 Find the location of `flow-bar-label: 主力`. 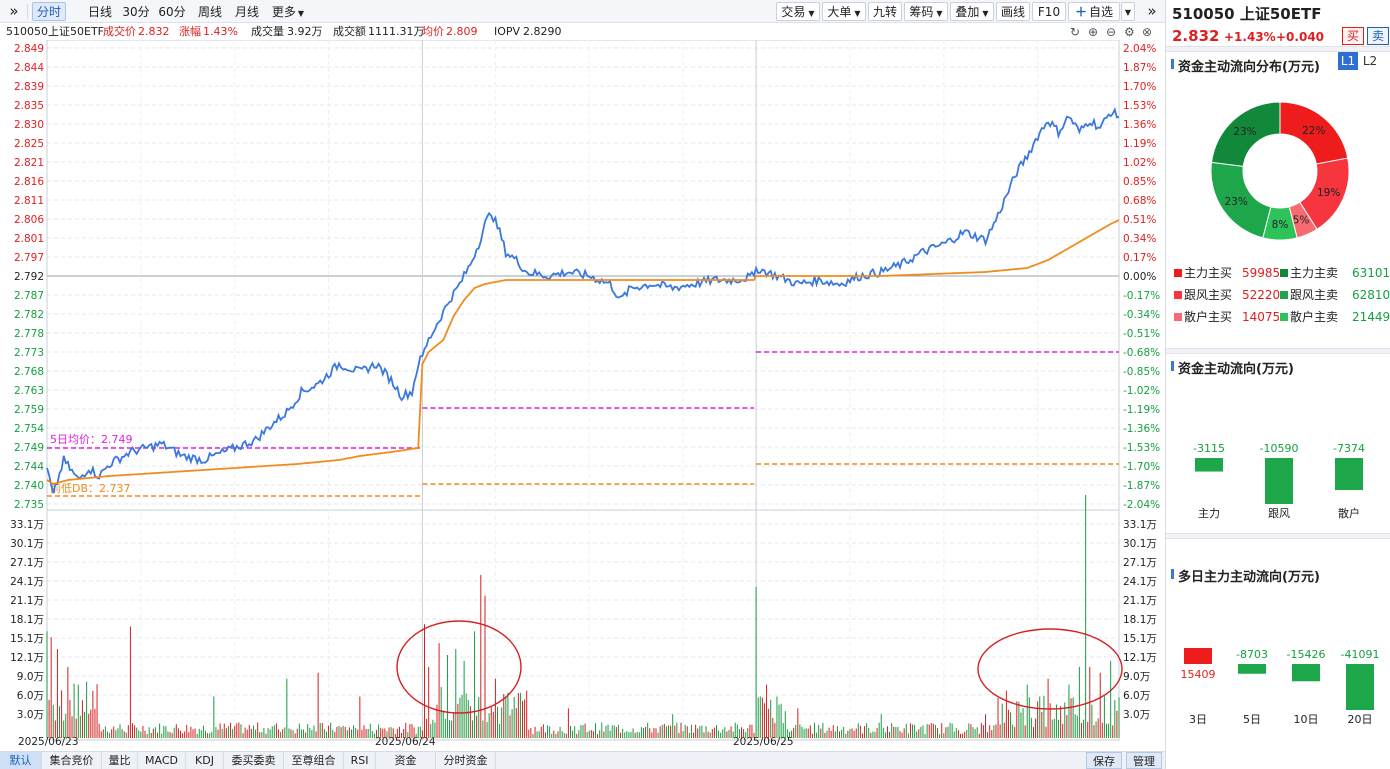

flow-bar-label: 主力 is located at coordinates (1209, 513).